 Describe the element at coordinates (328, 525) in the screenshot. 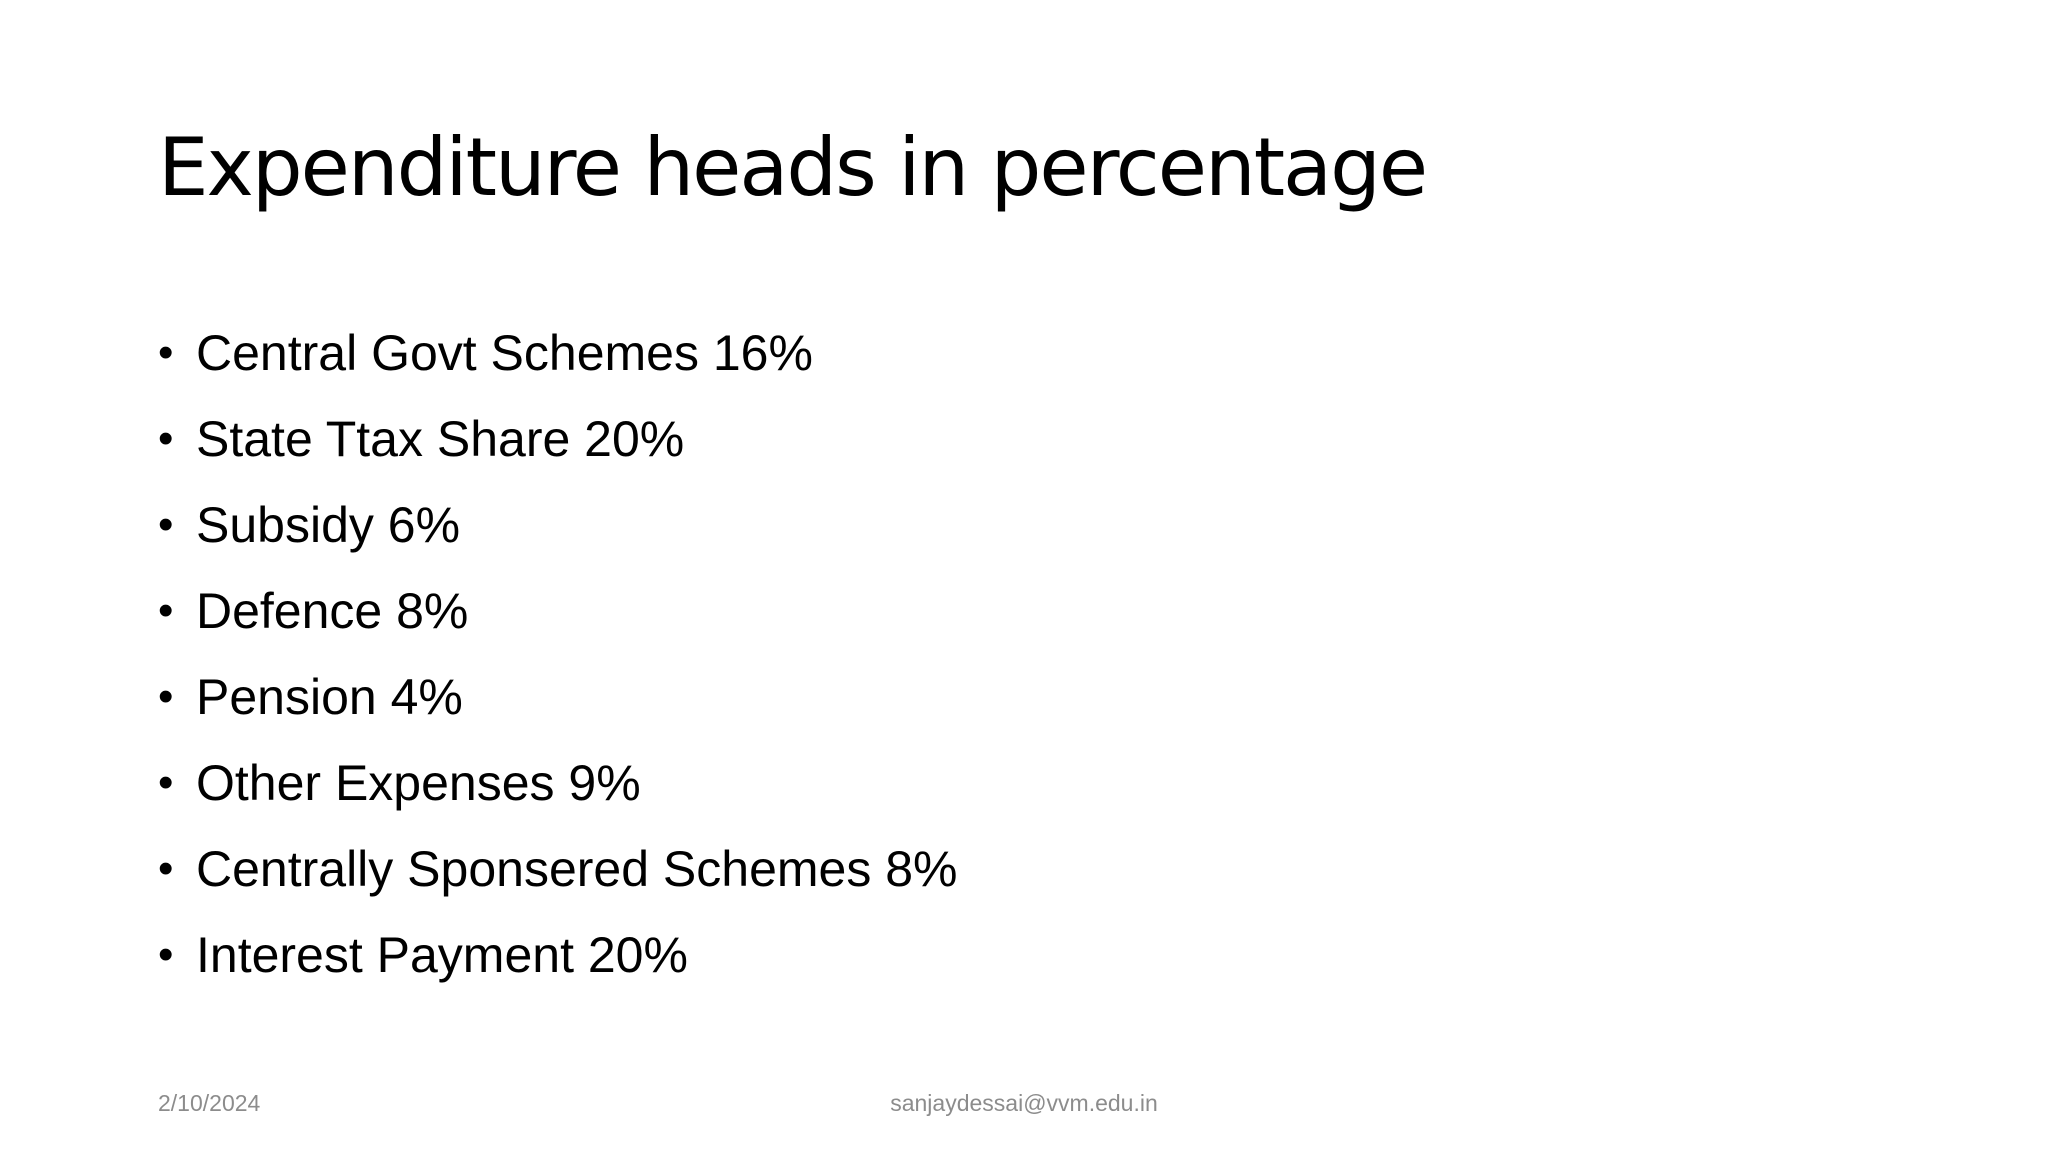

I see `bullet-text: Subsidy 6%` at that location.